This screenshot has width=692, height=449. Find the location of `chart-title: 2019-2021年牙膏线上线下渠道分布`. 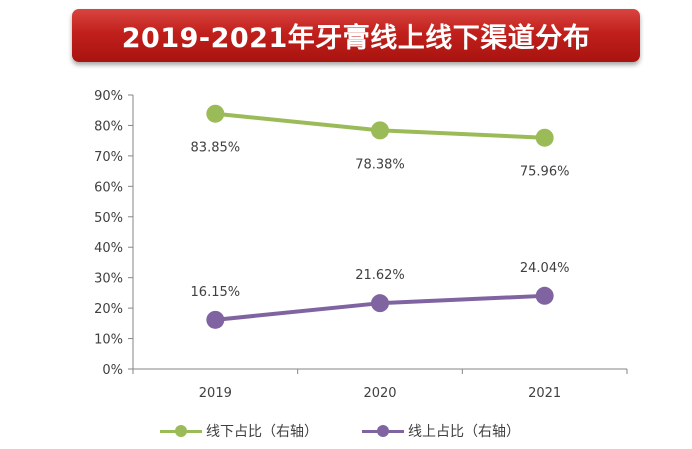

chart-title: 2019-2021年牙膏线上线下渠道分布 is located at coordinates (356, 38).